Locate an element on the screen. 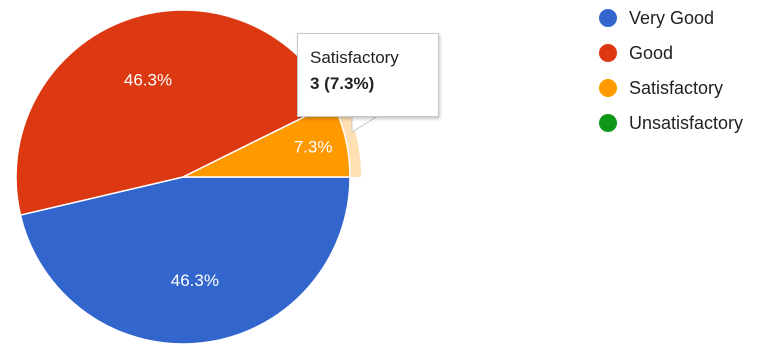 The width and height of the screenshot is (777, 347). legend-item-unsatisfactory: Unsatisfactory is located at coordinates (671, 123).